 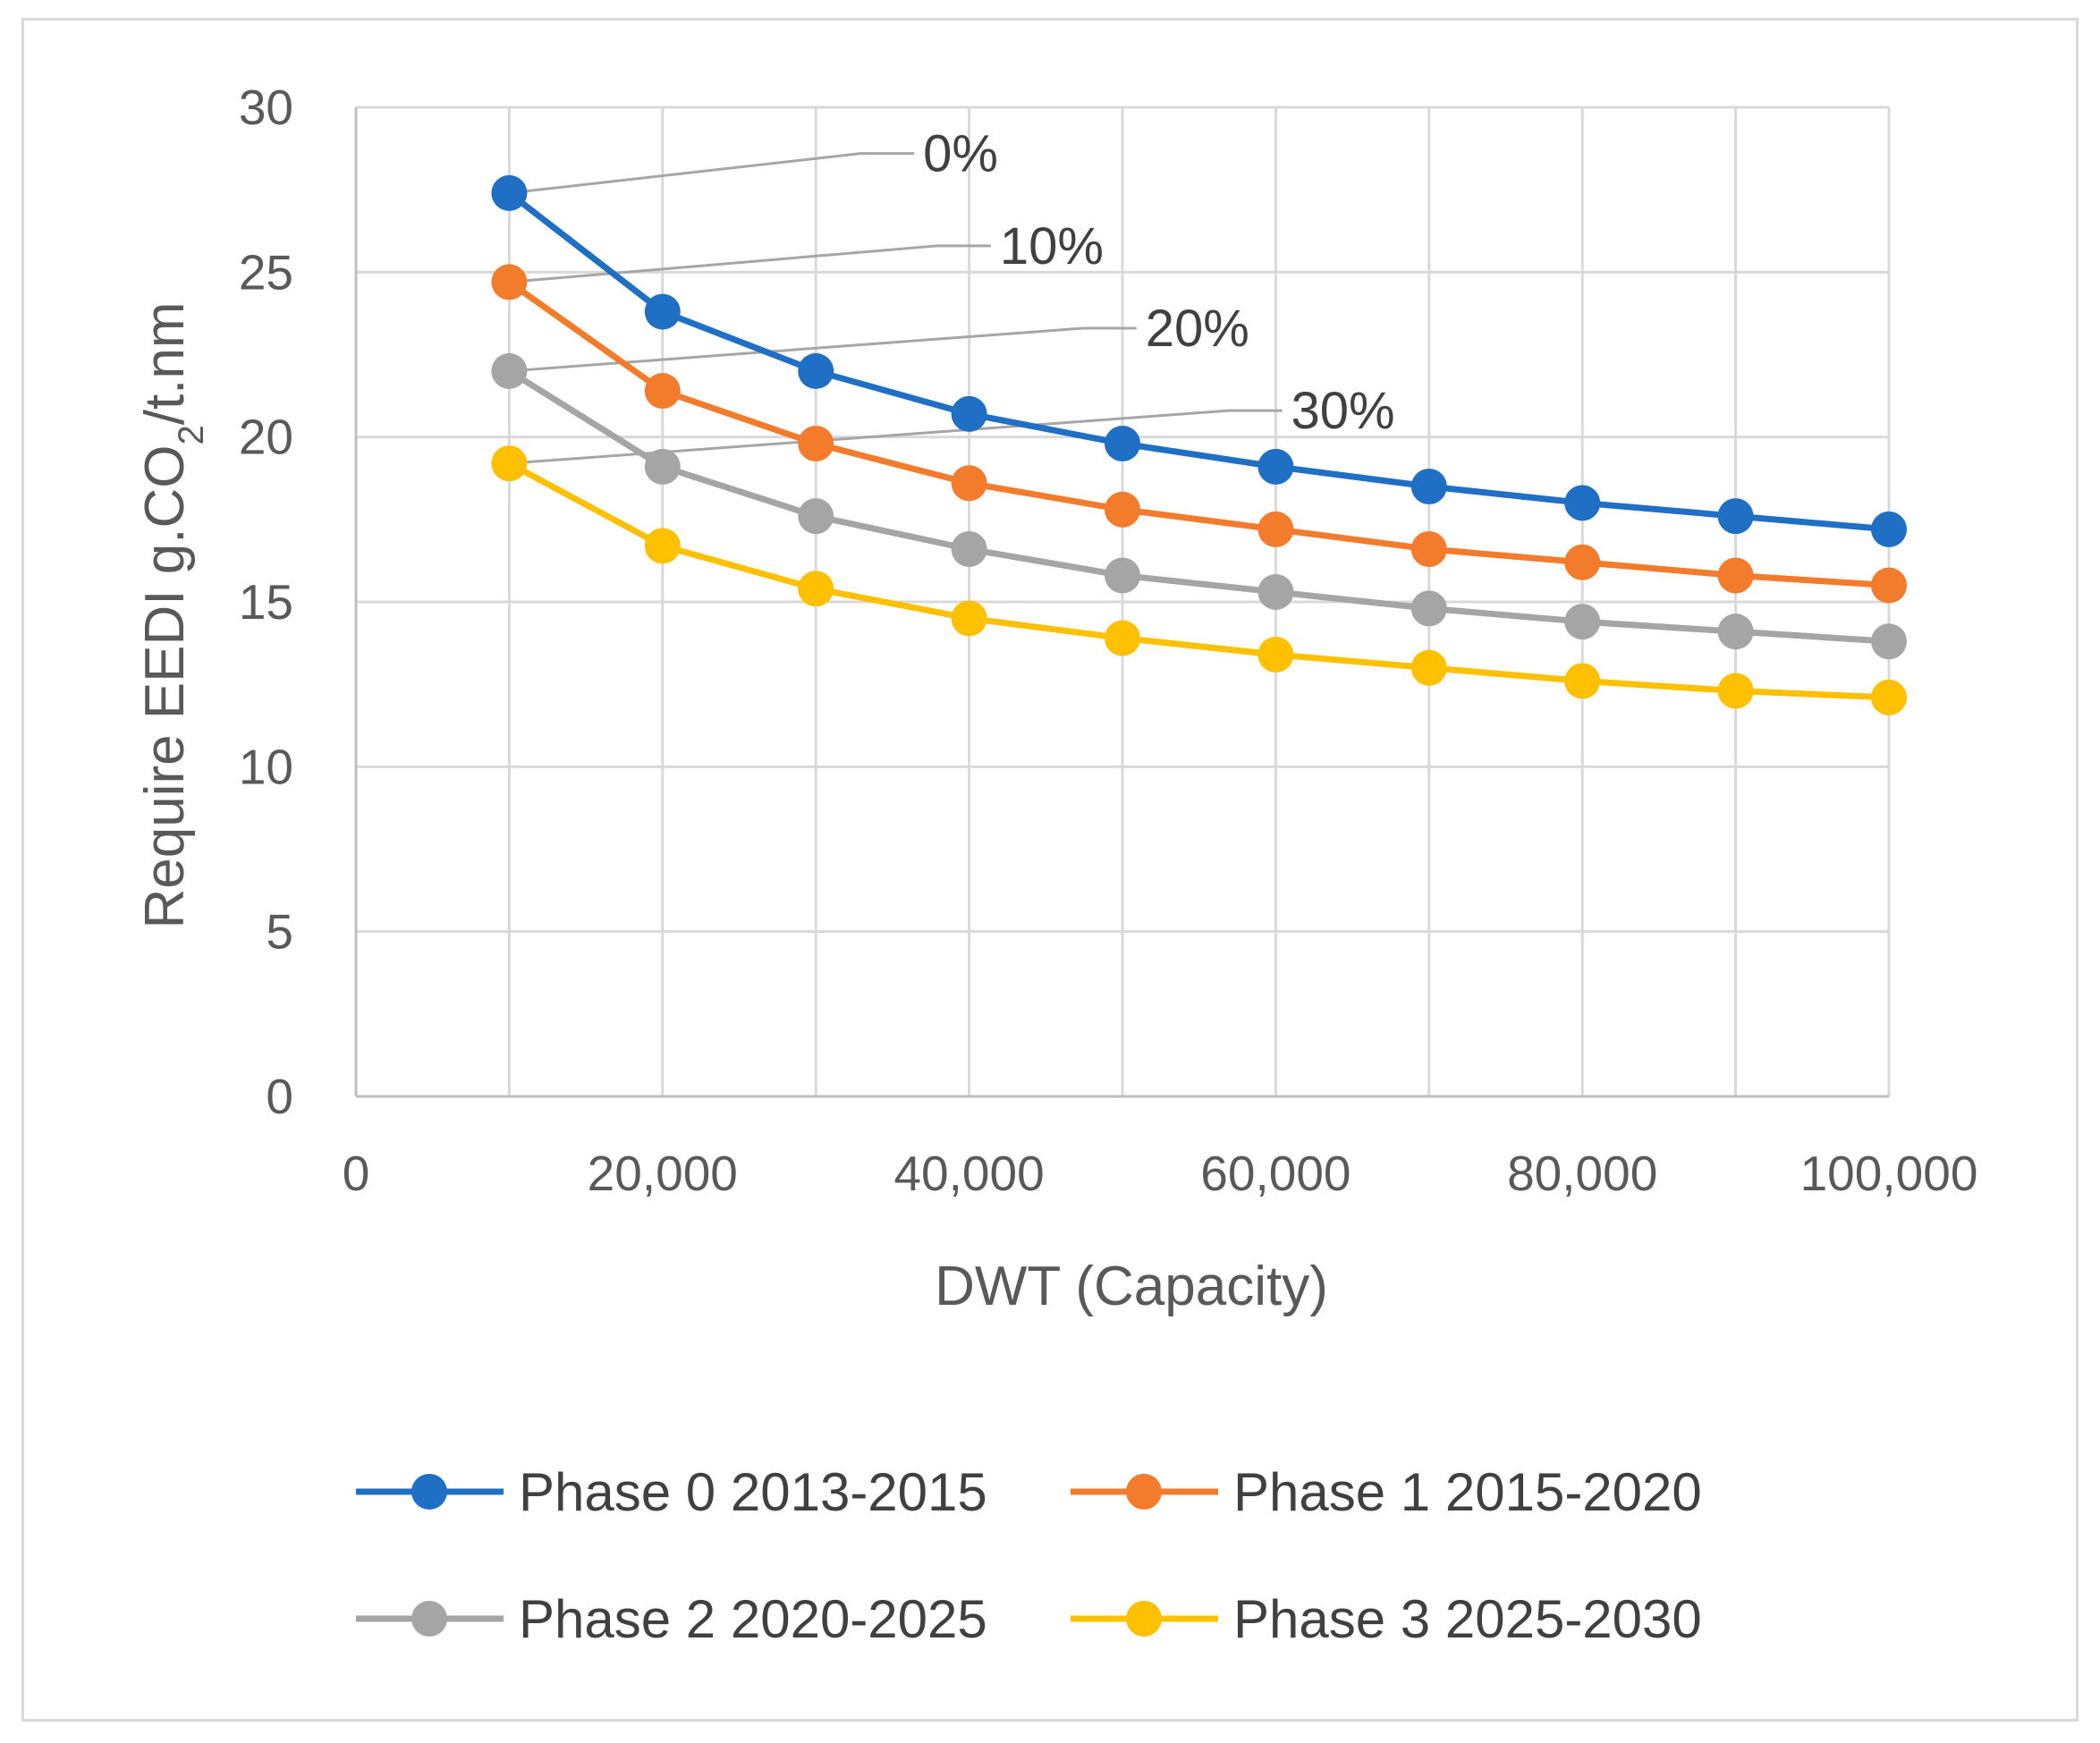 I want to click on callout-label: 20%, so click(x=1197, y=329).